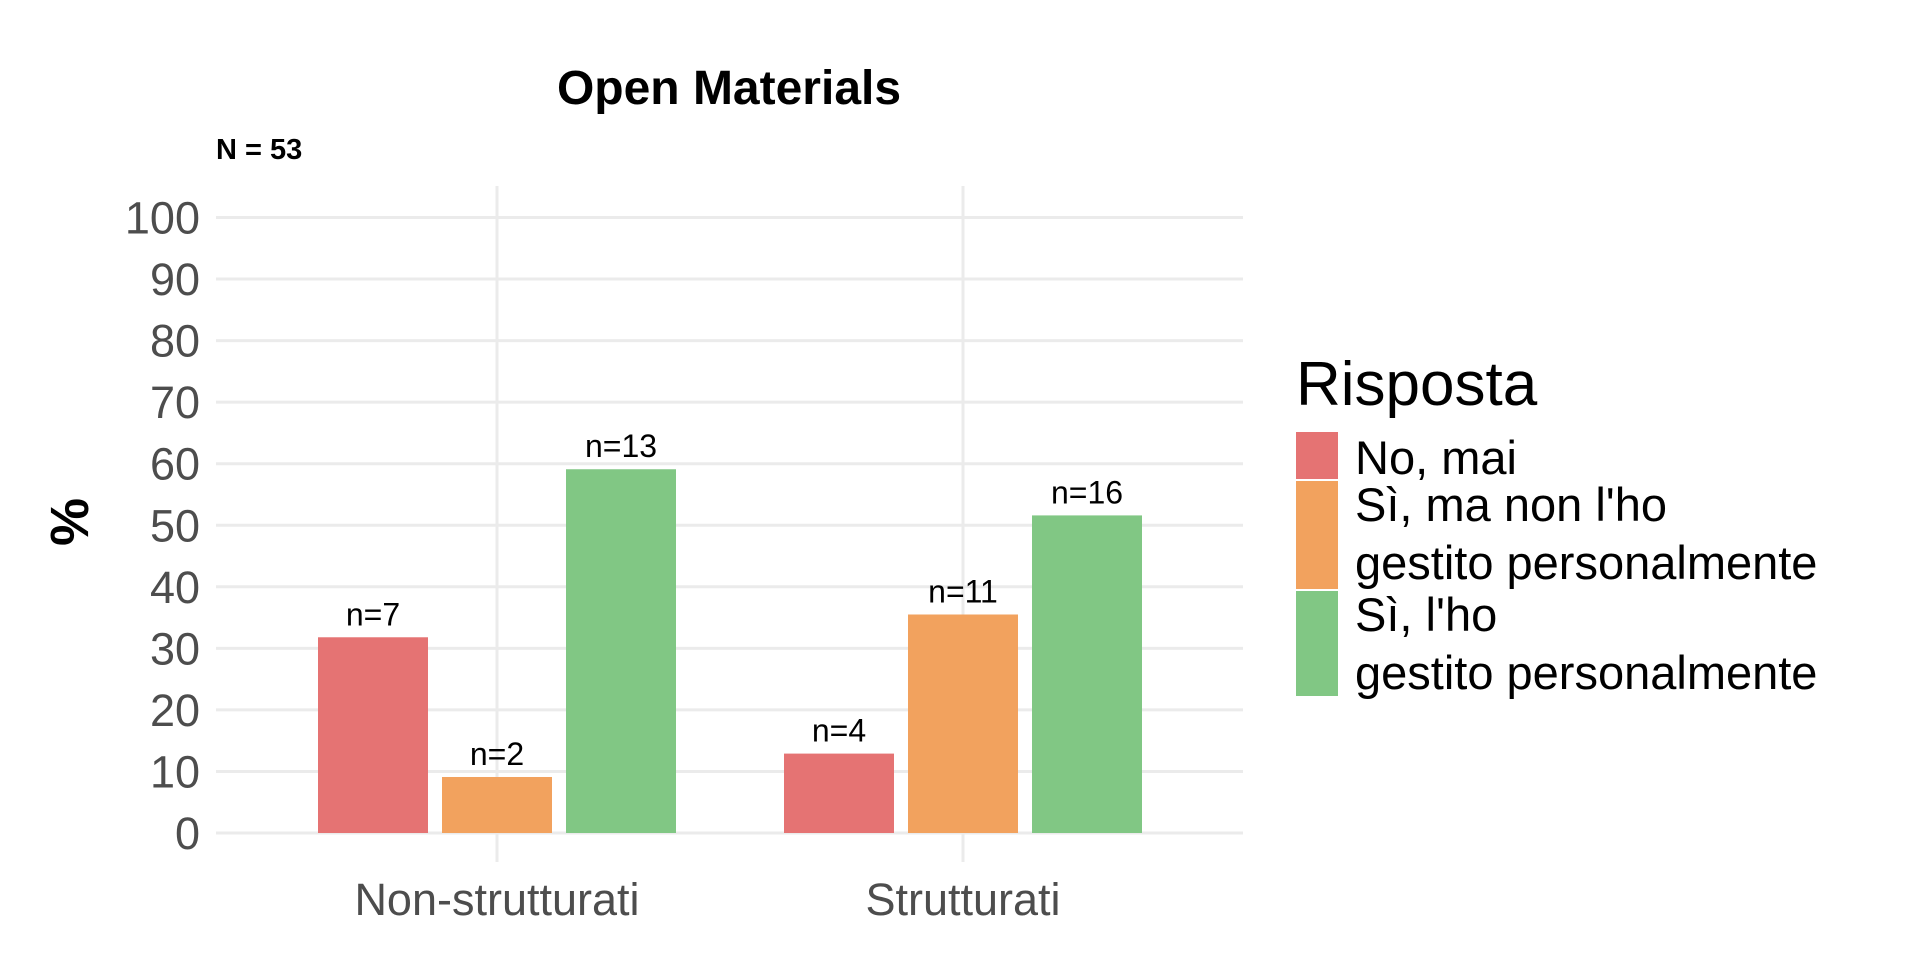 This screenshot has height=960, width=1920. What do you see at coordinates (175, 464) in the screenshot?
I see `y-tick-label: 60` at bounding box center [175, 464].